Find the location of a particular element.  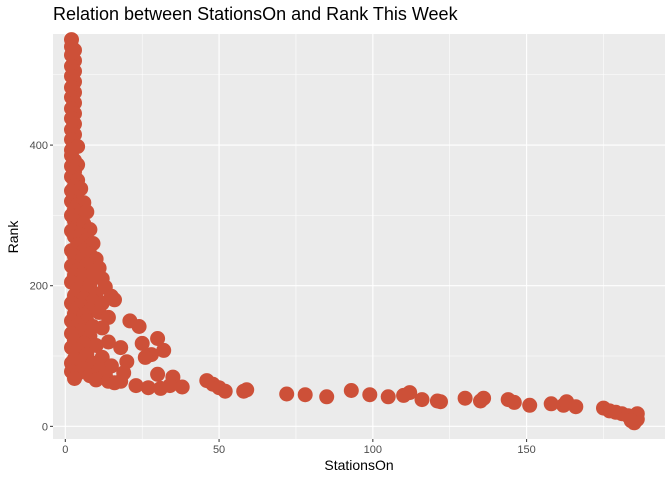

x-tick-label: 150 is located at coordinates (526, 450).